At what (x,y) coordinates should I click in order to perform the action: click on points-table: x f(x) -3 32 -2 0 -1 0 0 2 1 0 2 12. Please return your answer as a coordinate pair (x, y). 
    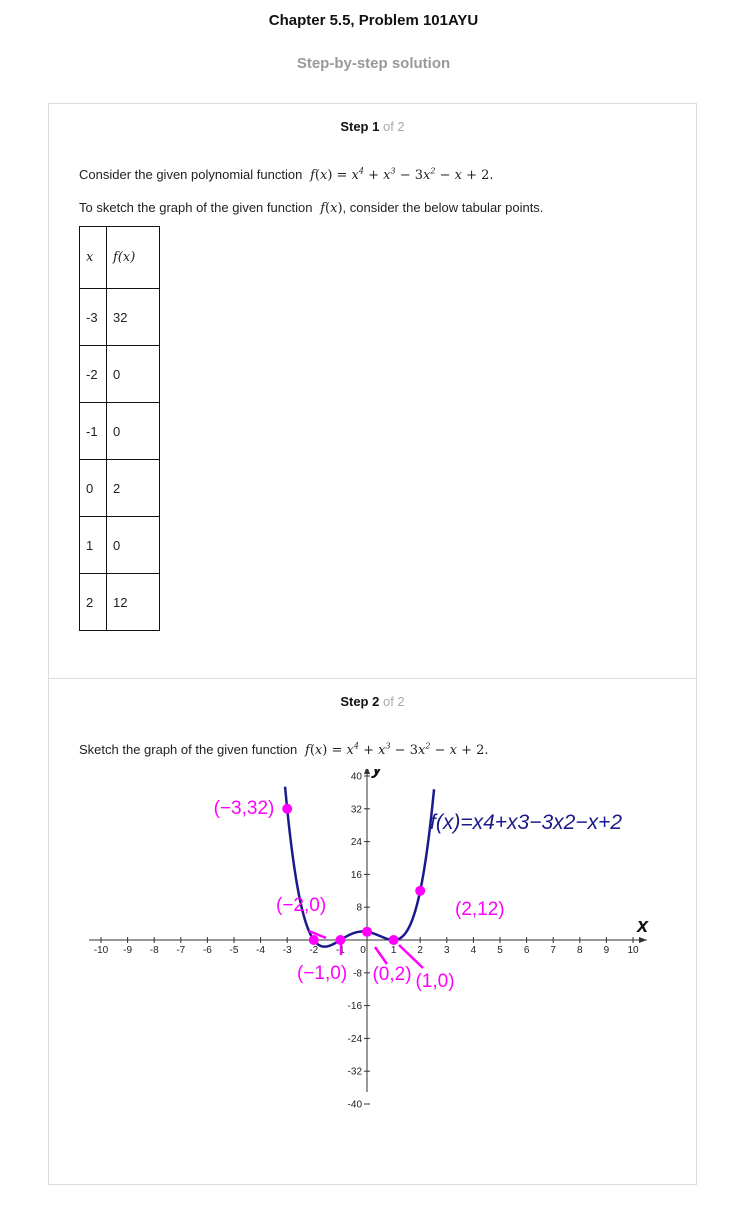
    Looking at the image, I should click on (119, 428).